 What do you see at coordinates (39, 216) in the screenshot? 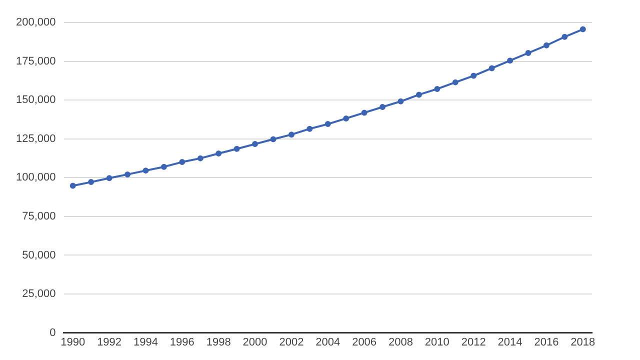
I see `y-tick-label: 75,000` at bounding box center [39, 216].